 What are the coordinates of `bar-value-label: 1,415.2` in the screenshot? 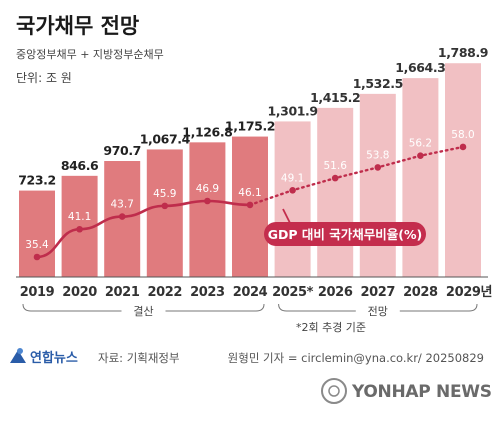 It's located at (335, 97).